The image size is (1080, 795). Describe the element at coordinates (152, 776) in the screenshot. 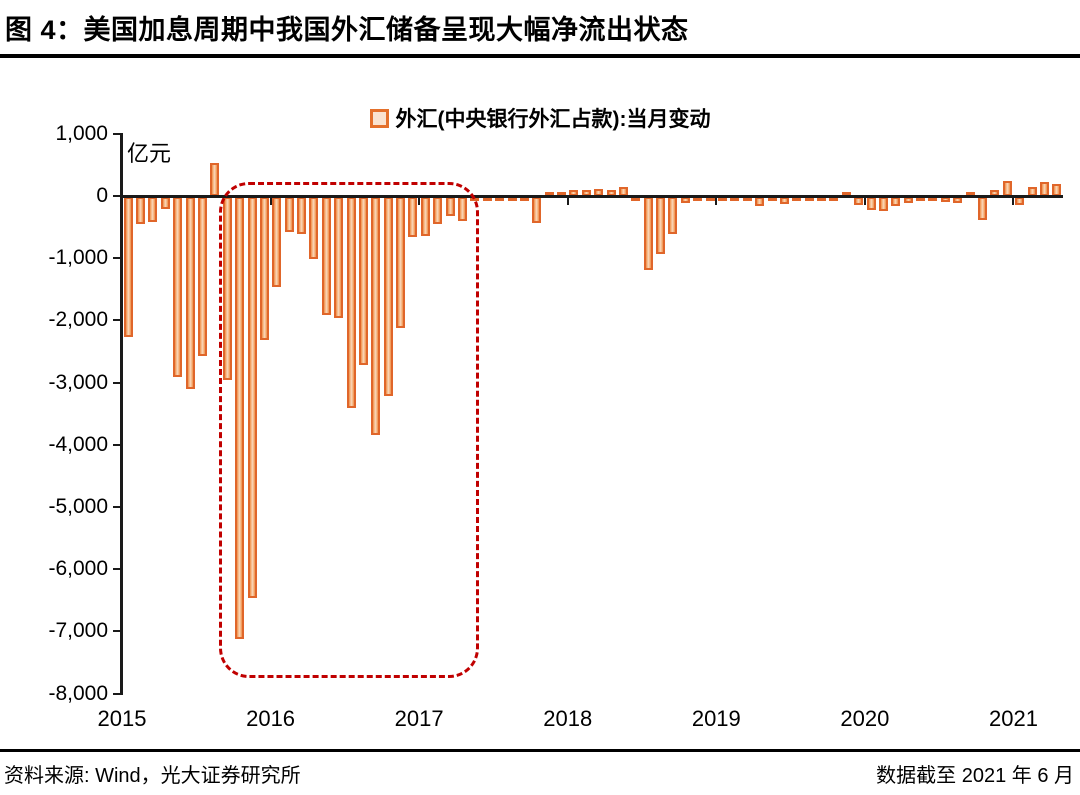

I see `data-source-text: 资料来源: Wind，光大证券研究所` at that location.